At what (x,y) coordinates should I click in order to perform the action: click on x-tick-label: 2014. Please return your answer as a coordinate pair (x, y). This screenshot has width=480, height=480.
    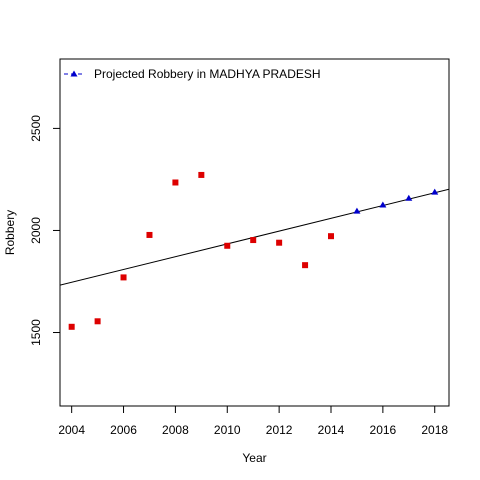
    Looking at the image, I should click on (331, 430).